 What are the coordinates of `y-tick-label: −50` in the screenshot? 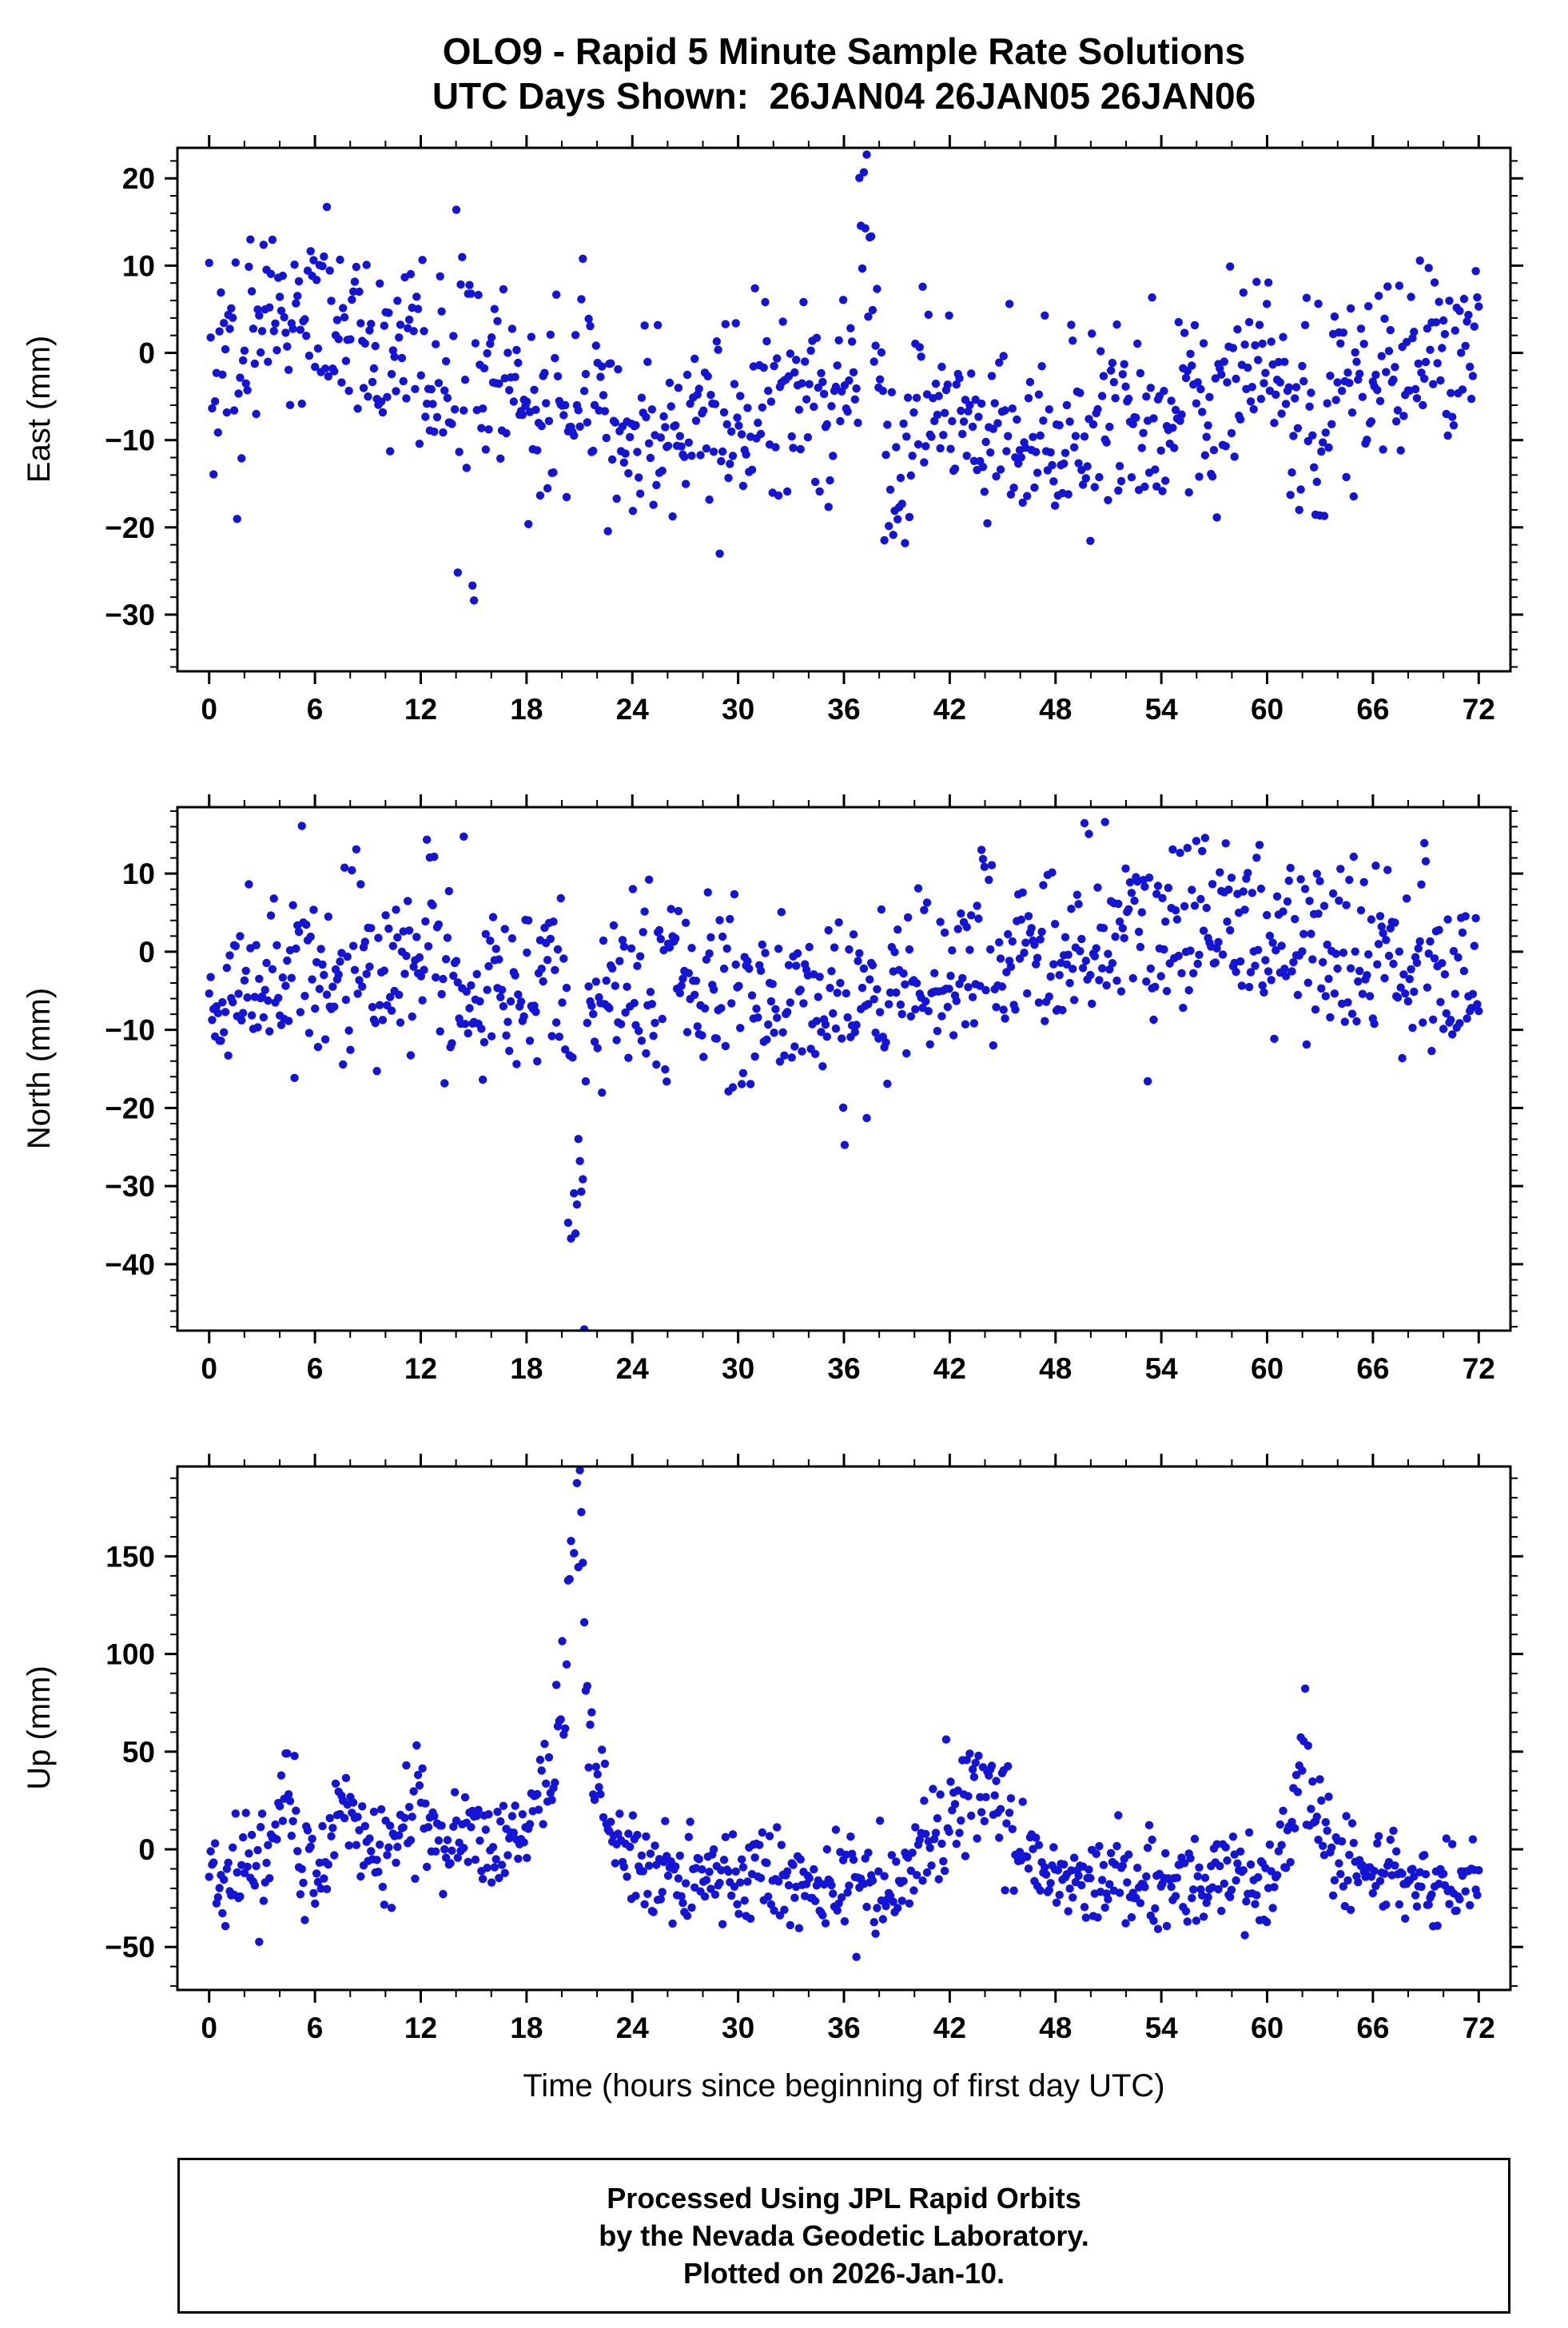 It's located at (130, 1947).